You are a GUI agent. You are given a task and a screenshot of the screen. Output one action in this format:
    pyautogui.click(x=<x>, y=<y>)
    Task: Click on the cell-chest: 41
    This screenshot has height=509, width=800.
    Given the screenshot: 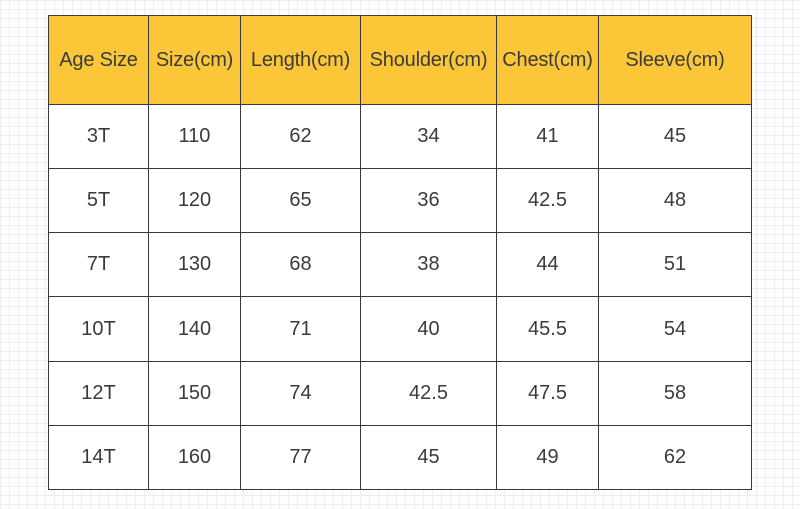 What is the action you would take?
    pyautogui.click(x=547, y=136)
    